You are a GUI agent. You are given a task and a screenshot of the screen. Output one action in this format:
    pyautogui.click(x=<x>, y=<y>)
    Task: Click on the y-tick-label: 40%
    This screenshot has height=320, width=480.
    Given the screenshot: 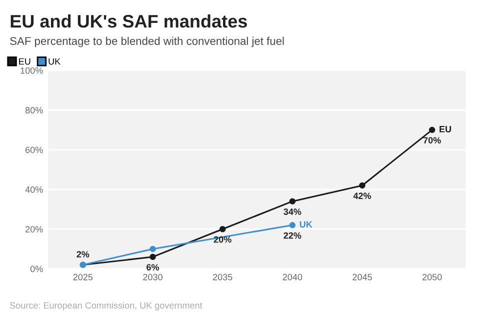 What is the action you would take?
    pyautogui.click(x=34, y=189)
    